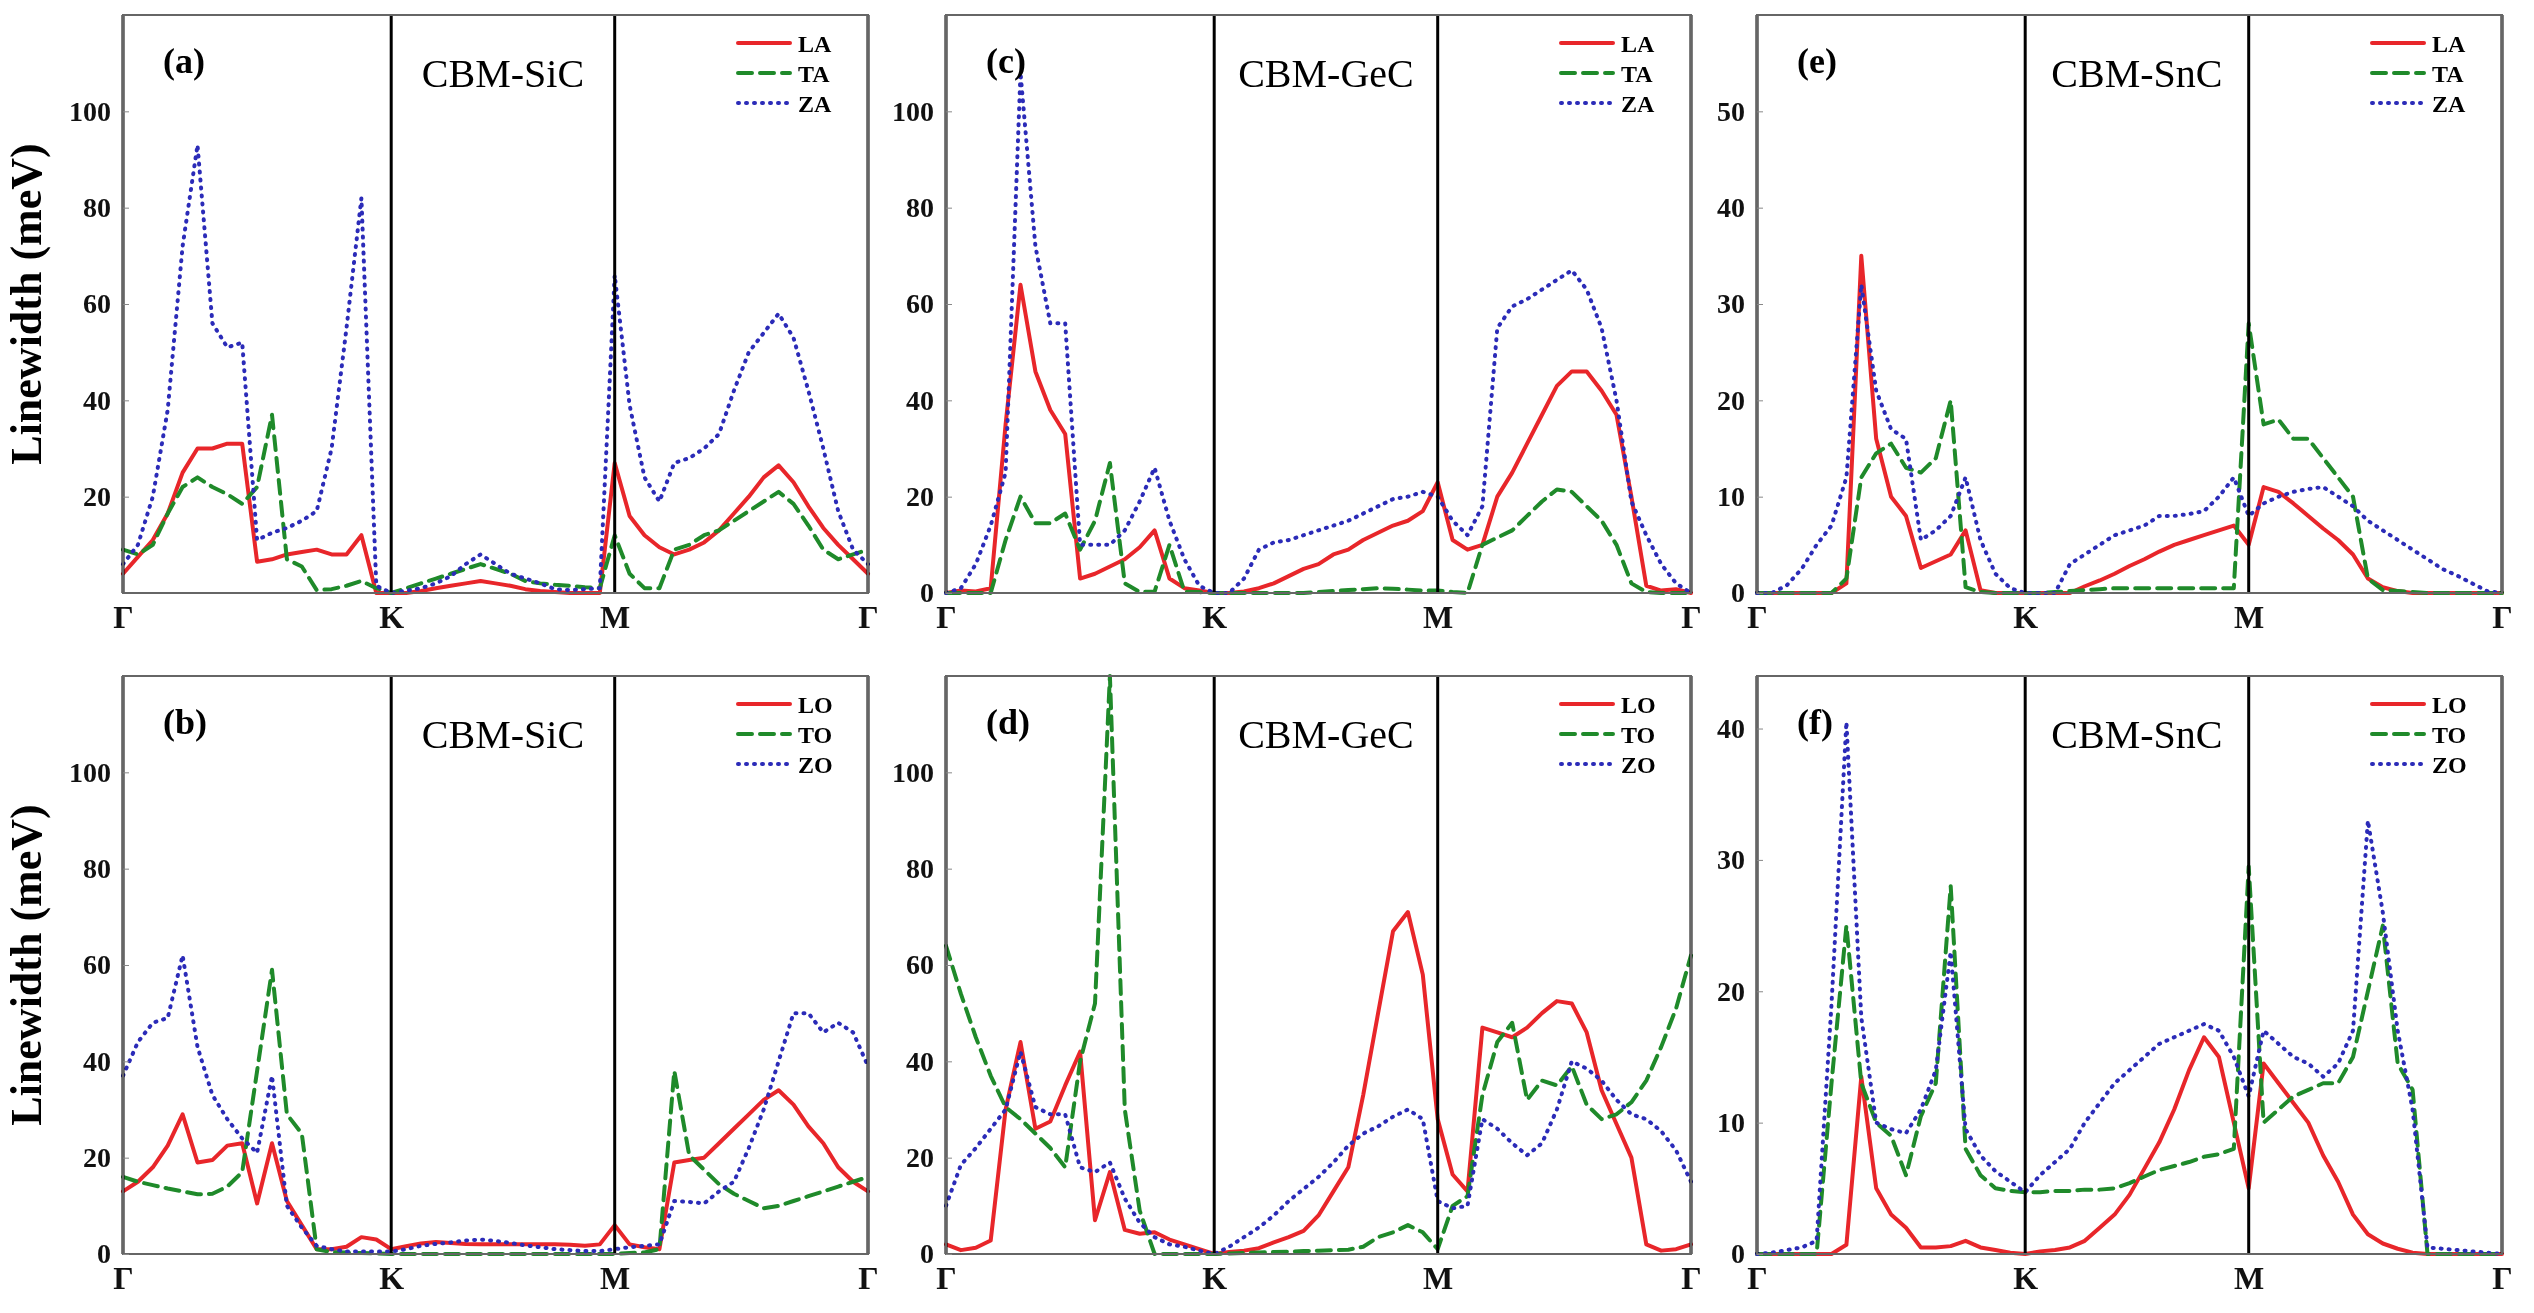 This screenshot has height=1313, width=2534. Describe the element at coordinates (1006, 61) in the screenshot. I see `text: (c)` at that location.